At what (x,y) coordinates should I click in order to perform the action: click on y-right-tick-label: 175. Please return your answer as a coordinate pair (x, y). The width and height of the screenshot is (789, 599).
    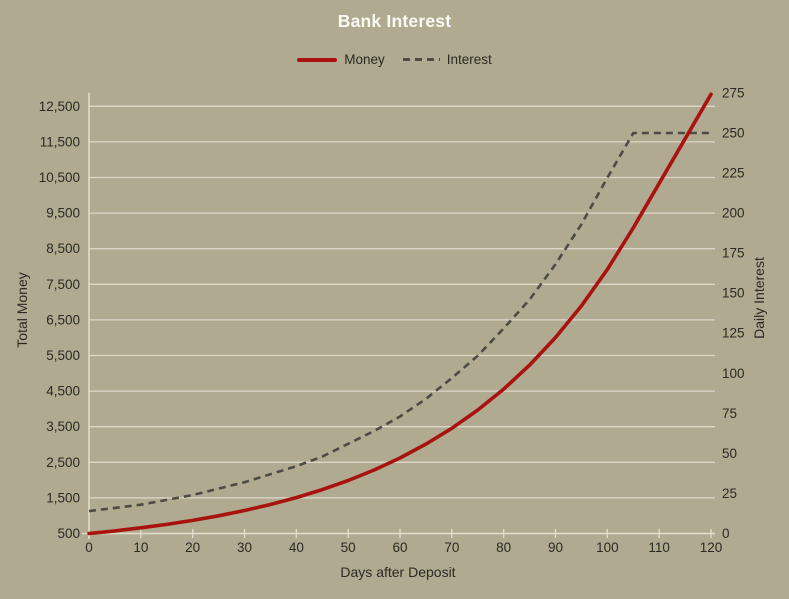
    Looking at the image, I should click on (733, 253).